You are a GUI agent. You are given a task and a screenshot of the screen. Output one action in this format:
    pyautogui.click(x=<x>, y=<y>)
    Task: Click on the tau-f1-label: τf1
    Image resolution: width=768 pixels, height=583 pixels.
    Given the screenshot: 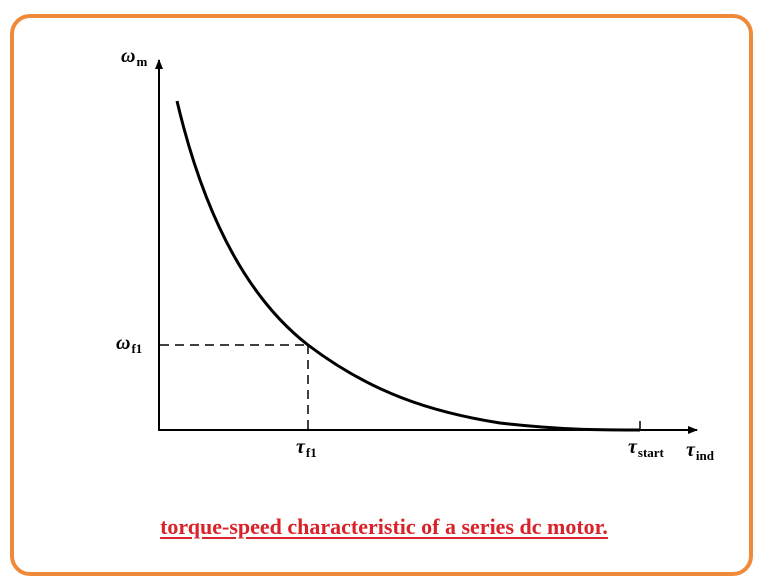 What is the action you would take?
    pyautogui.click(x=306, y=448)
    